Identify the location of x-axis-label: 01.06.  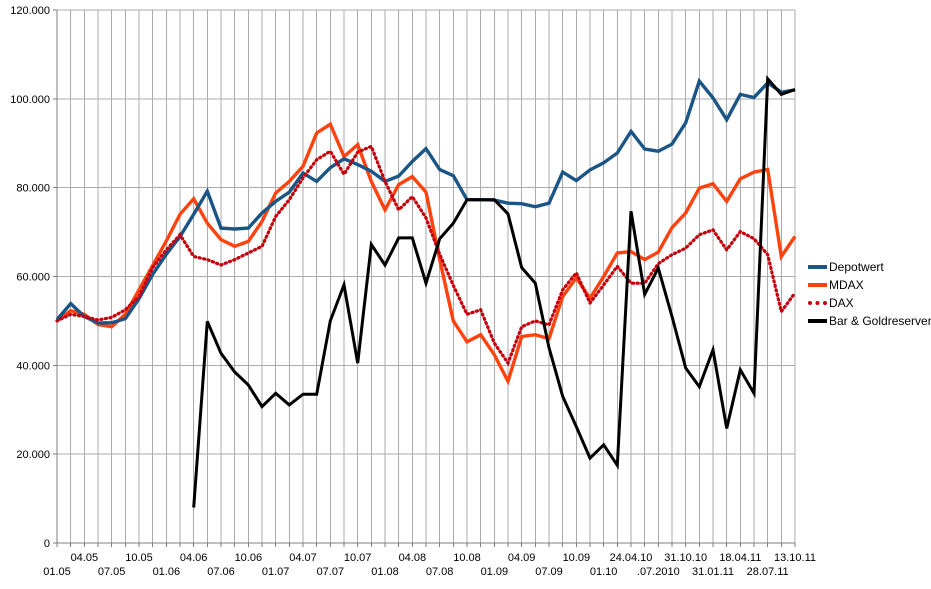
(167, 572).